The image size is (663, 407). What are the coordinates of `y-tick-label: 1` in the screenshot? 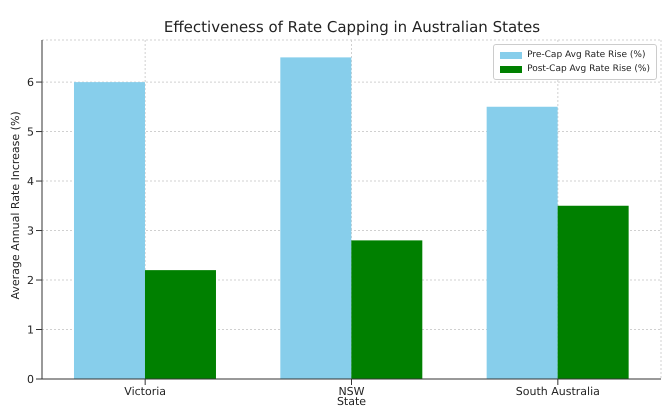 It's located at (30, 329).